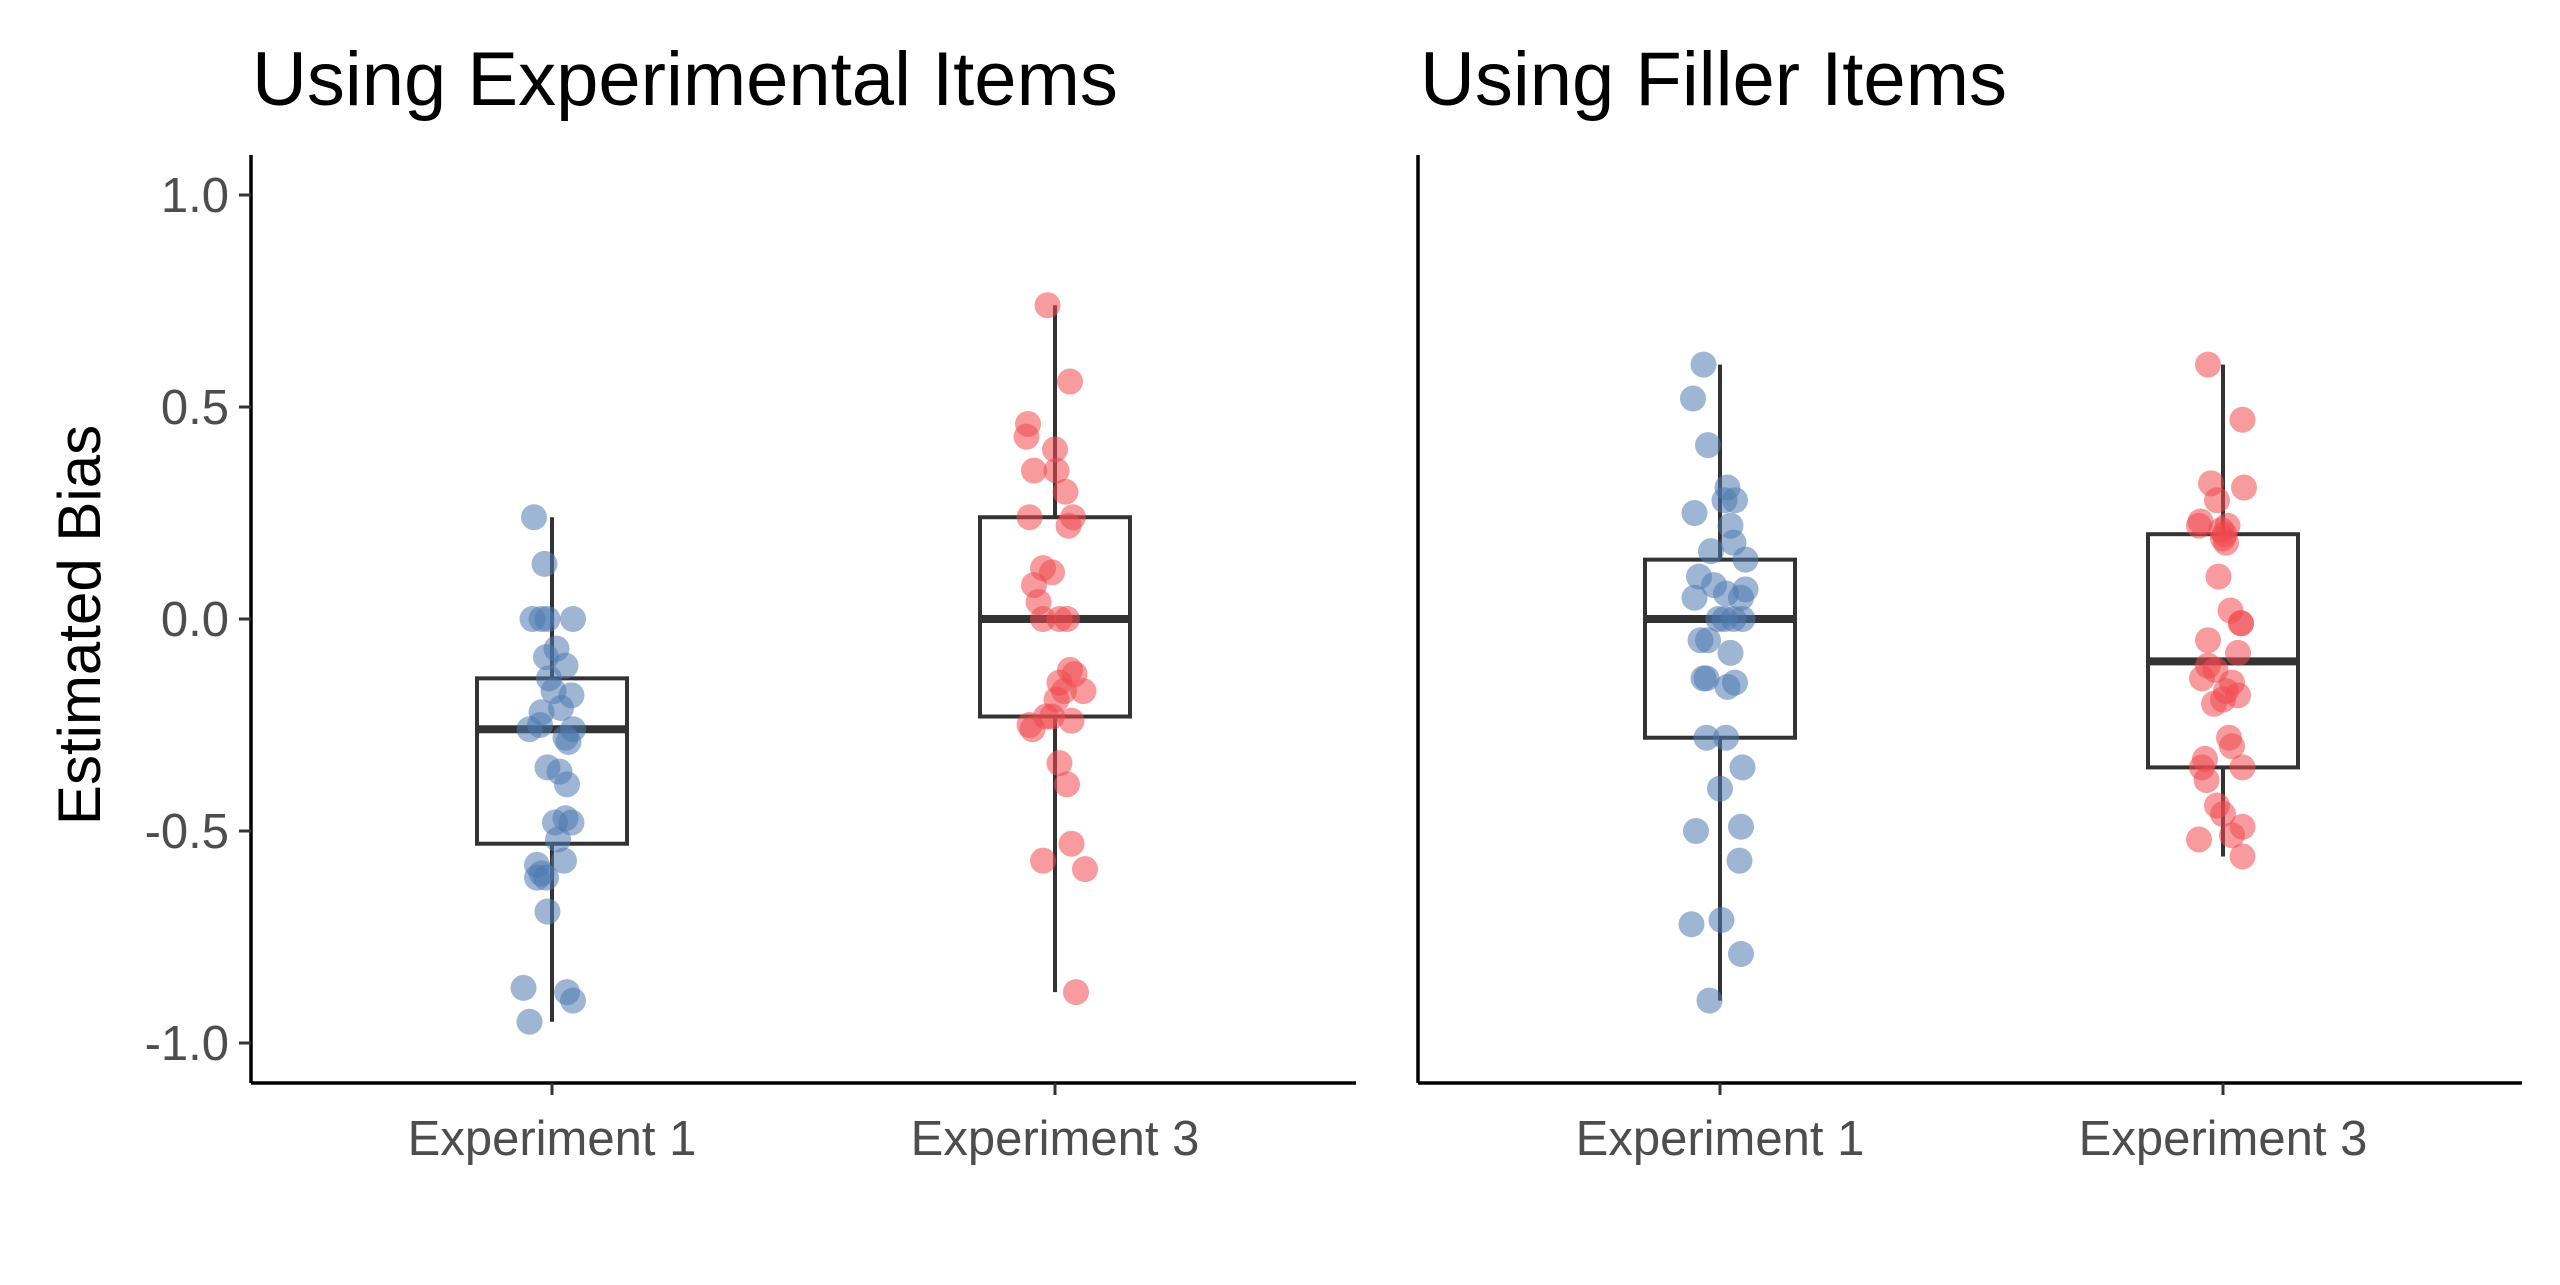  Describe the element at coordinates (195, 196) in the screenshot. I see `y-tick-label: 1.0` at that location.